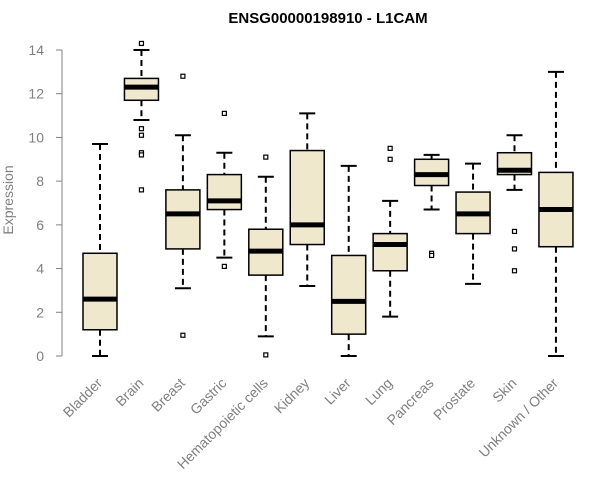  Describe the element at coordinates (129, 392) in the screenshot. I see `x-tick-label: Brain` at that location.